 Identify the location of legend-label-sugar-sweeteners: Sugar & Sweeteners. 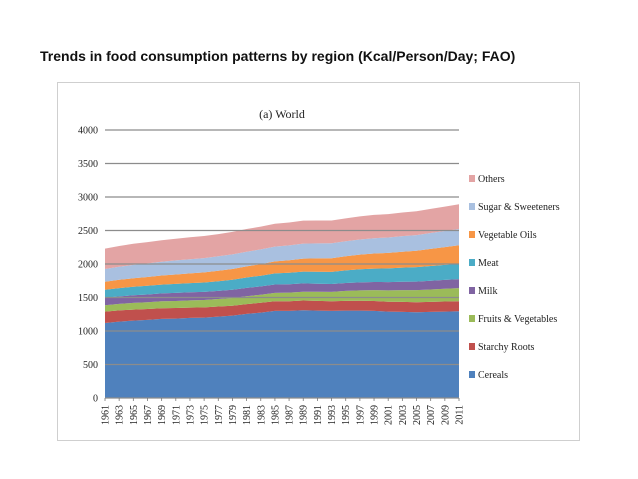
(519, 207).